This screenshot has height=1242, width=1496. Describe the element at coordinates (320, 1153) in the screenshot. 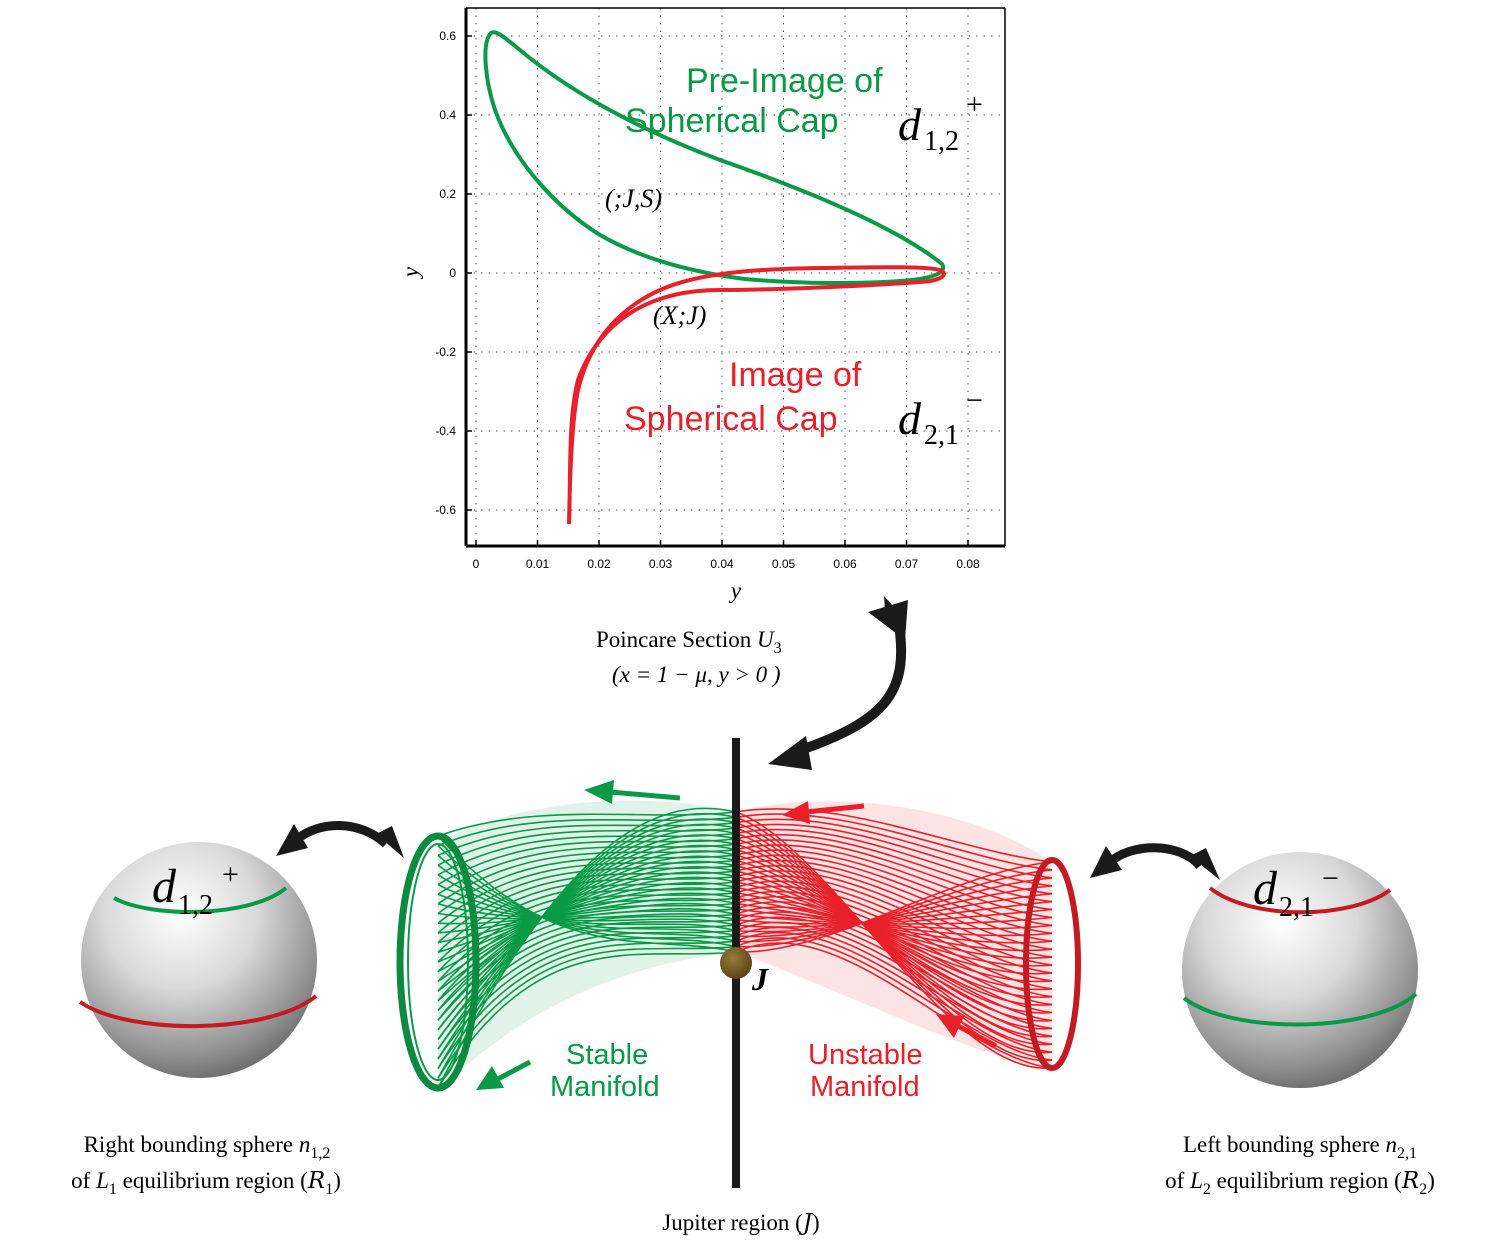

I see `left-caption-line1-subscript: 1,2` at that location.